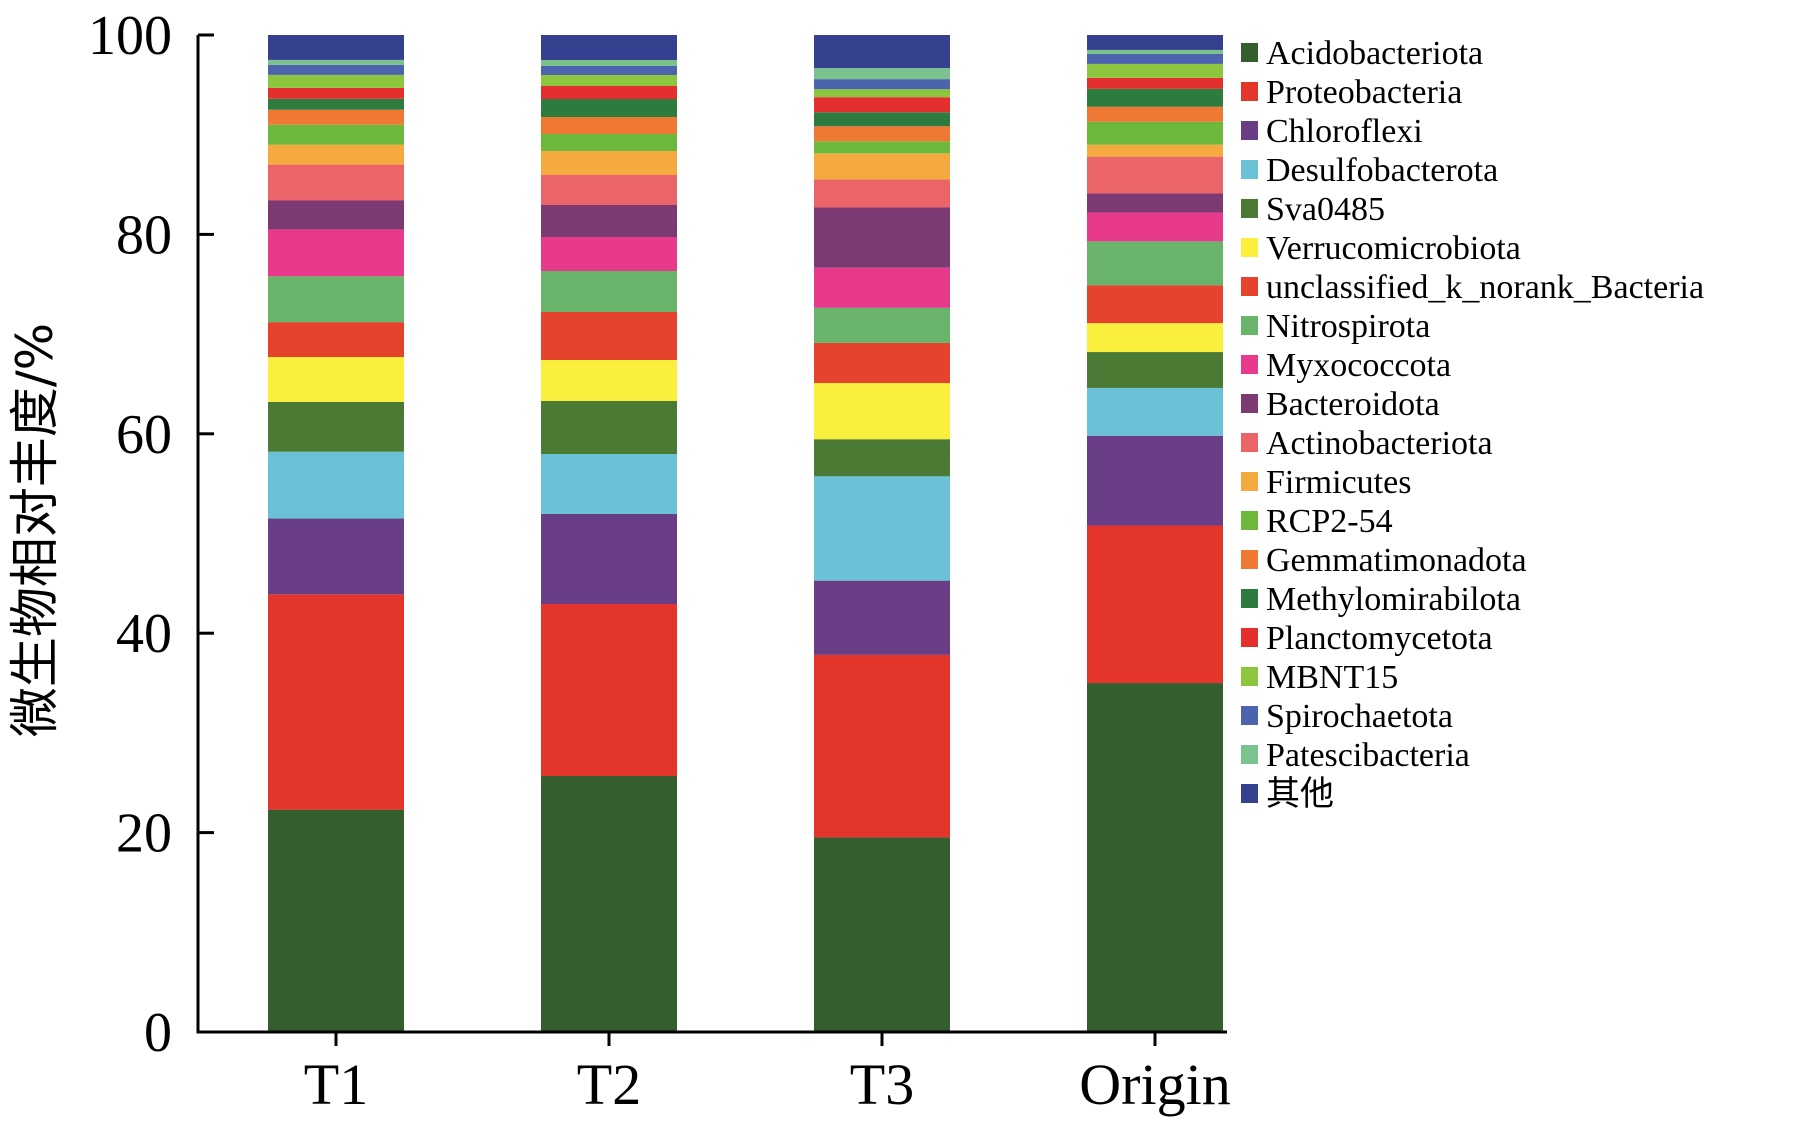 The image size is (1801, 1124). Describe the element at coordinates (144, 834) in the screenshot. I see `y-tick-label: 20` at that location.